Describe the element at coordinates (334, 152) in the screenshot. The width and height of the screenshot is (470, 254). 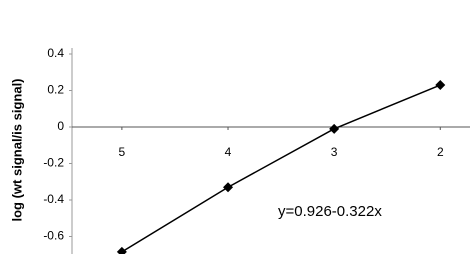
I see `x-tick-label: 3` at that location.